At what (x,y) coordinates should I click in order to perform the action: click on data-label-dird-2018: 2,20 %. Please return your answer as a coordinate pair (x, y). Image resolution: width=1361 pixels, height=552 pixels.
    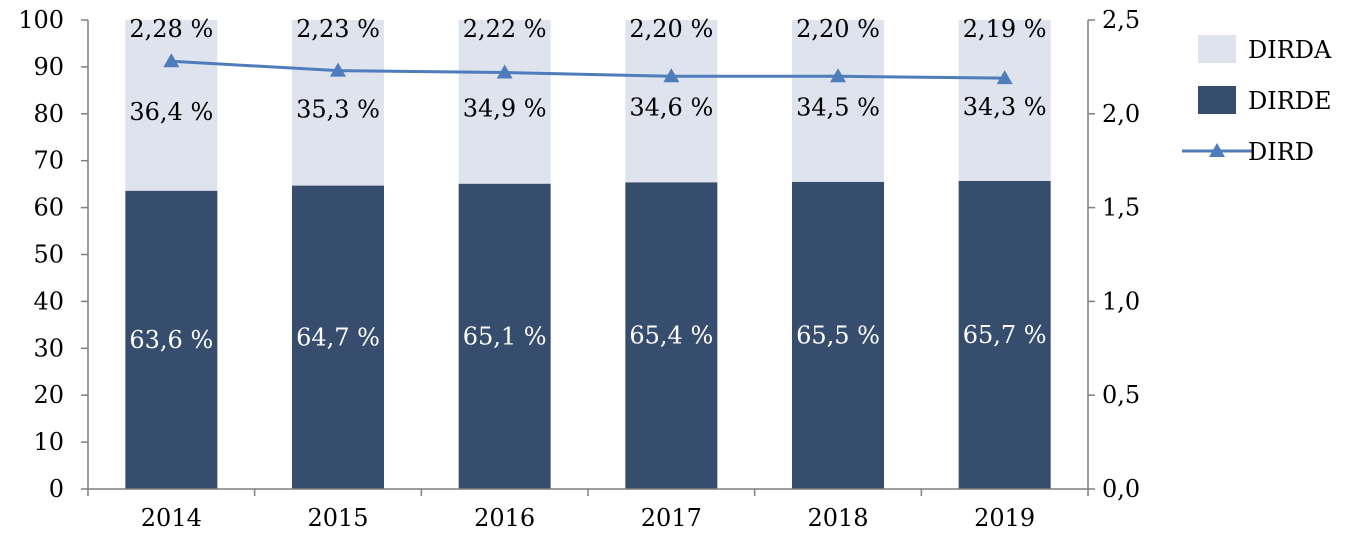
    Looking at the image, I should click on (838, 29).